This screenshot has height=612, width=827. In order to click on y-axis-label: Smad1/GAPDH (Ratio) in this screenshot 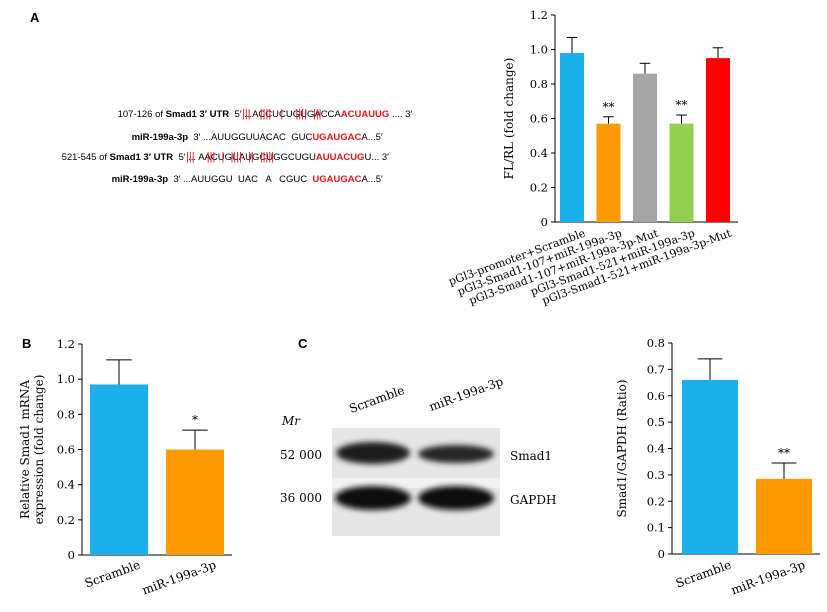, I will do `click(622, 448)`.